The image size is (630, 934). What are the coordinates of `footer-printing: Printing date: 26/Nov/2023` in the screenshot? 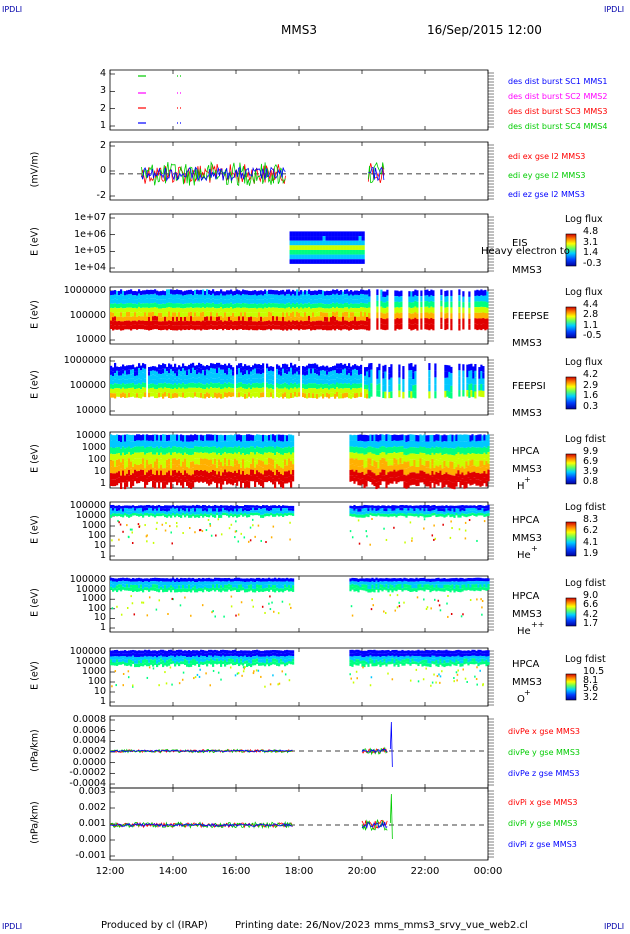 It's located at (303, 925).